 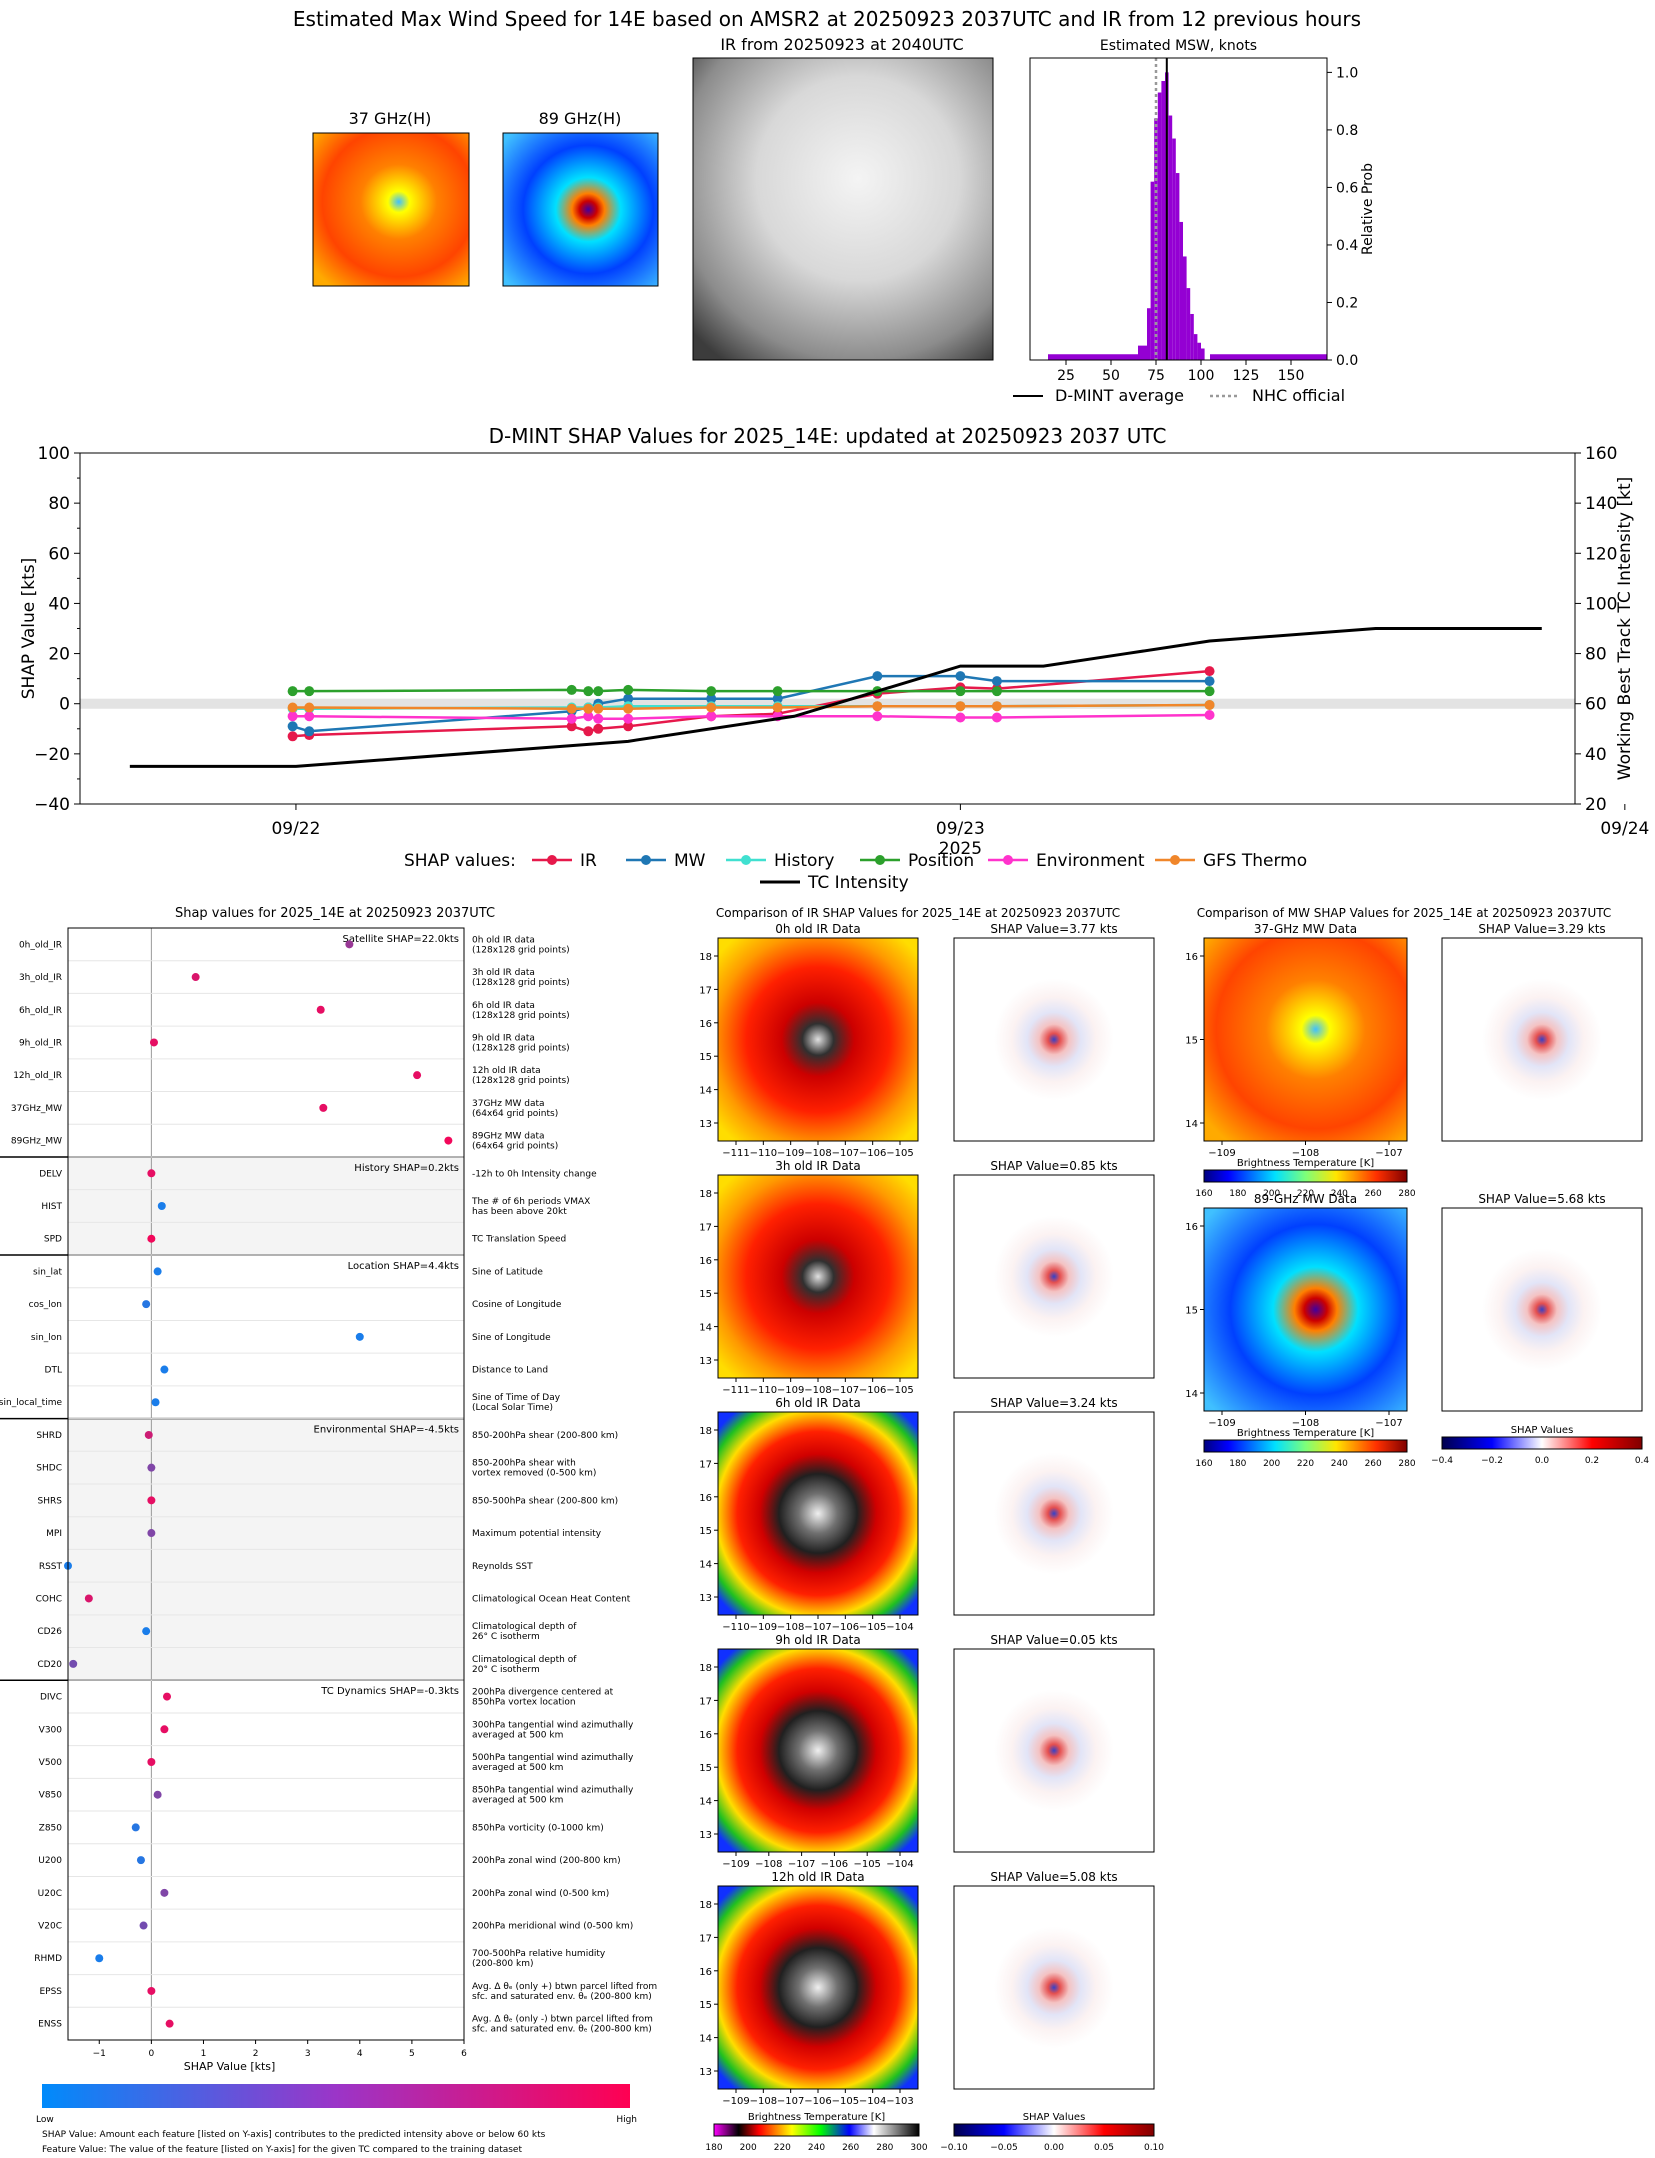 I want to click on feature-xtick-label: 1, so click(x=204, y=2054).